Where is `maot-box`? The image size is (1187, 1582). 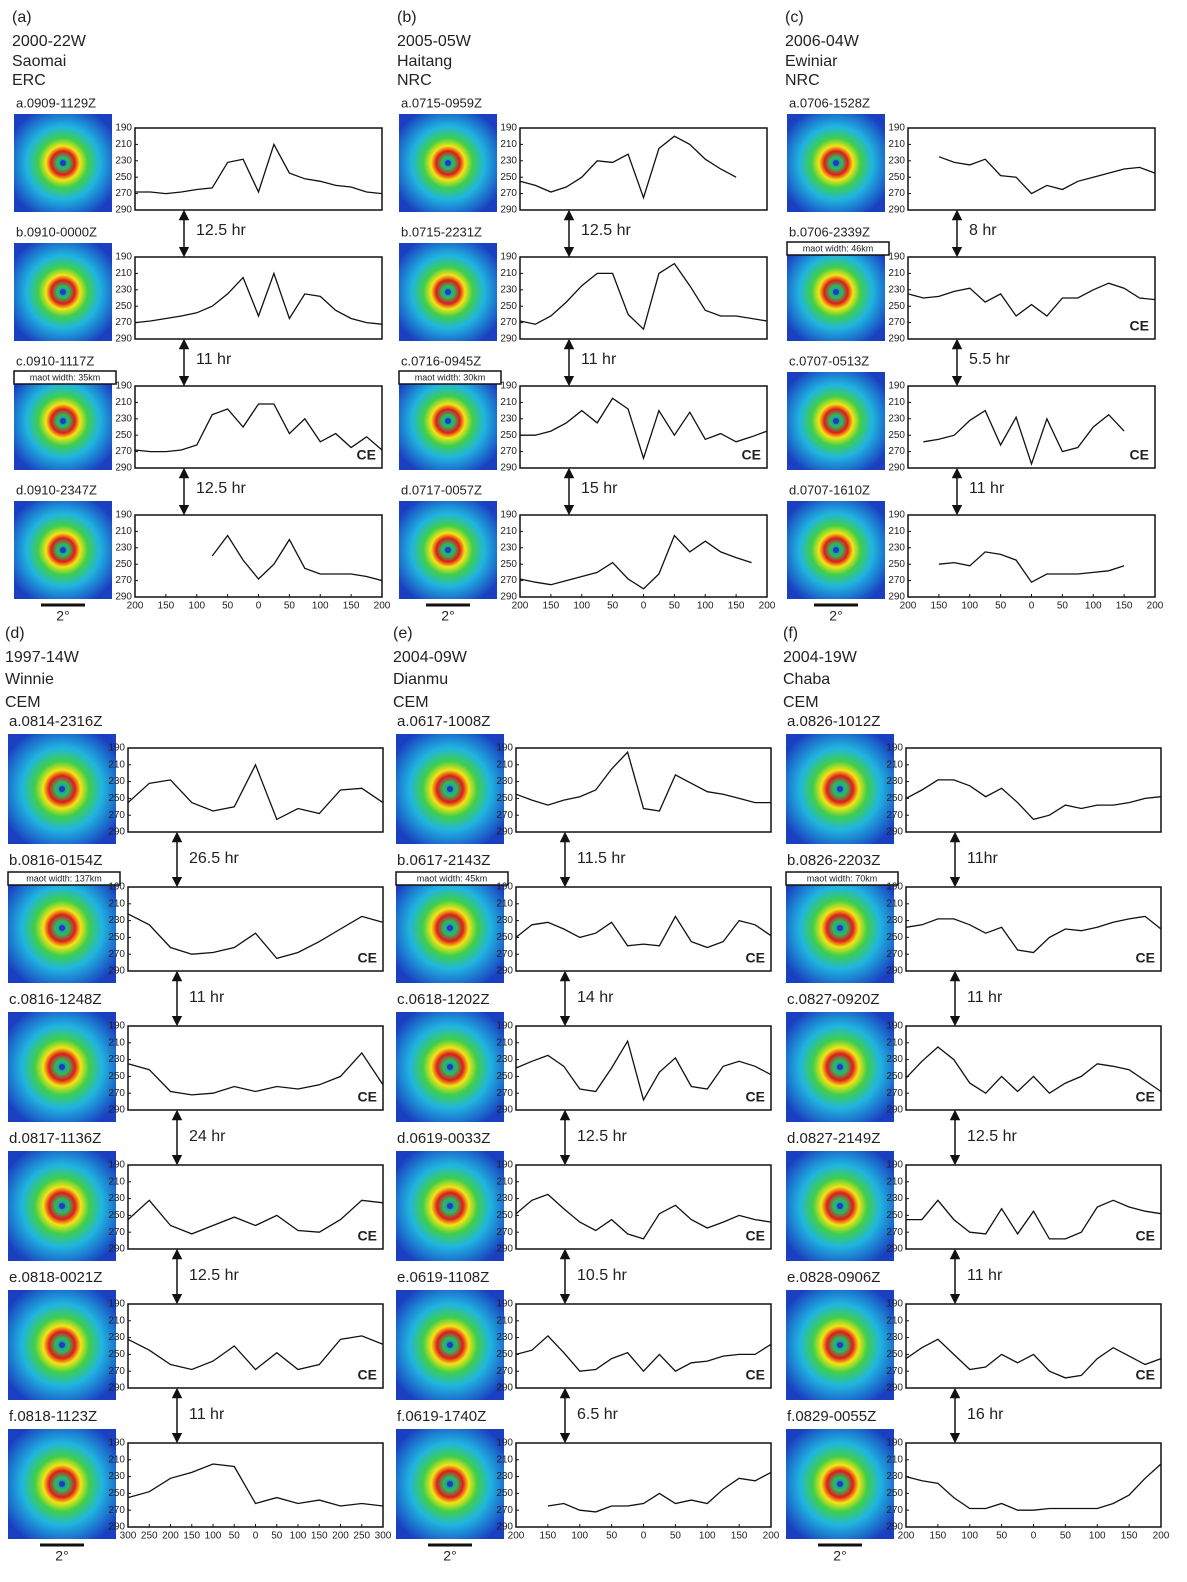 maot-box is located at coordinates (838, 248).